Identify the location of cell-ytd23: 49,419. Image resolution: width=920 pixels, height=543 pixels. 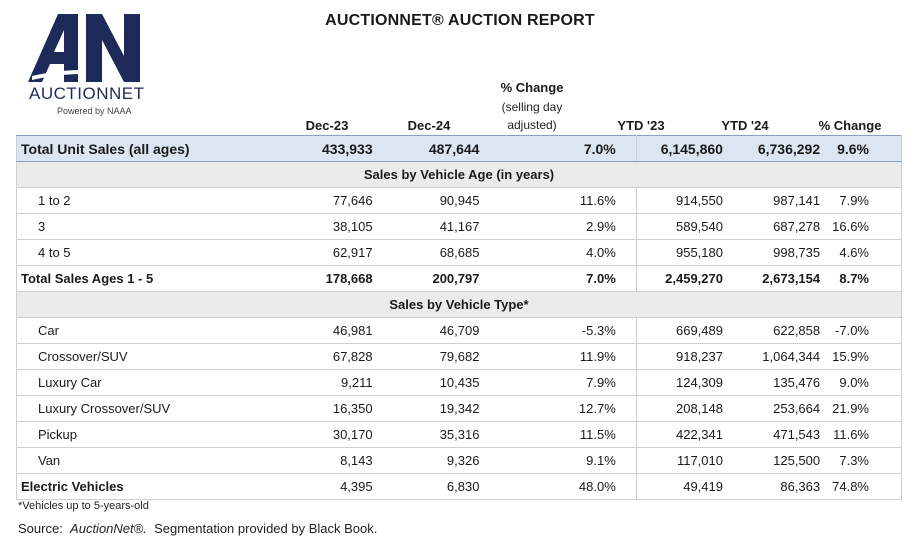
(684, 486).